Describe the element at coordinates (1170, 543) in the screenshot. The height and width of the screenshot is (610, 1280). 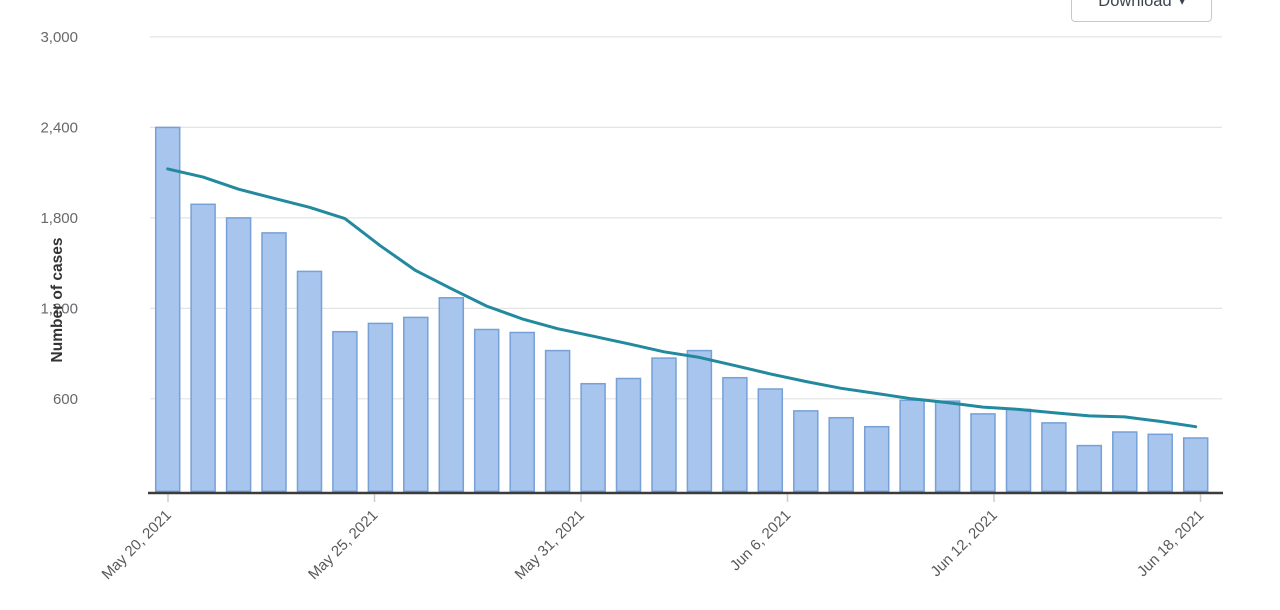
I see `x-tick-label: Jun 18, 2021` at that location.